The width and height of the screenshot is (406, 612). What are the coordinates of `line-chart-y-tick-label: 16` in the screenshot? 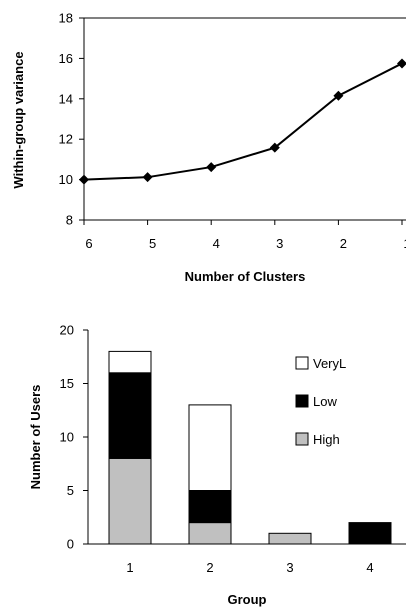 It's located at (66, 58).